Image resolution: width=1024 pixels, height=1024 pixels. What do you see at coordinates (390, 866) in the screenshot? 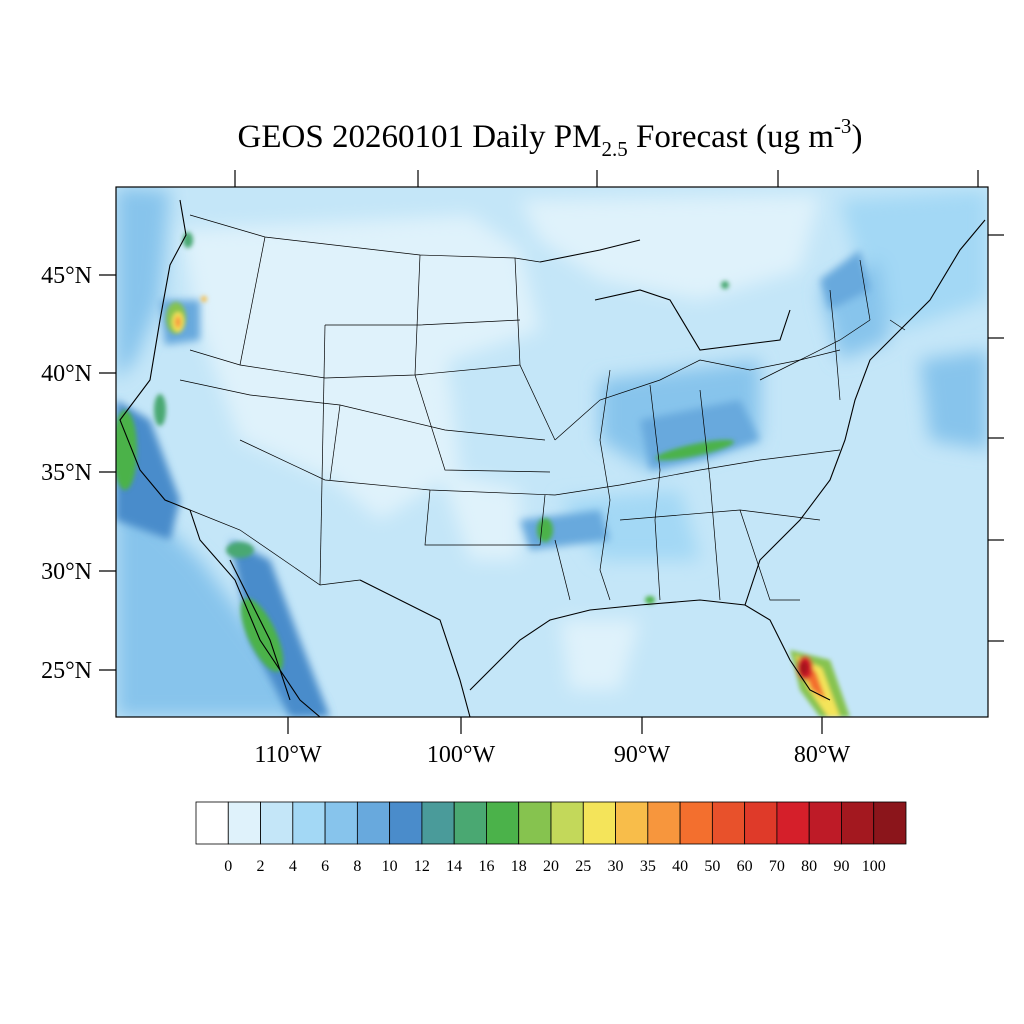
I see `colorbar-label: 10` at bounding box center [390, 866].